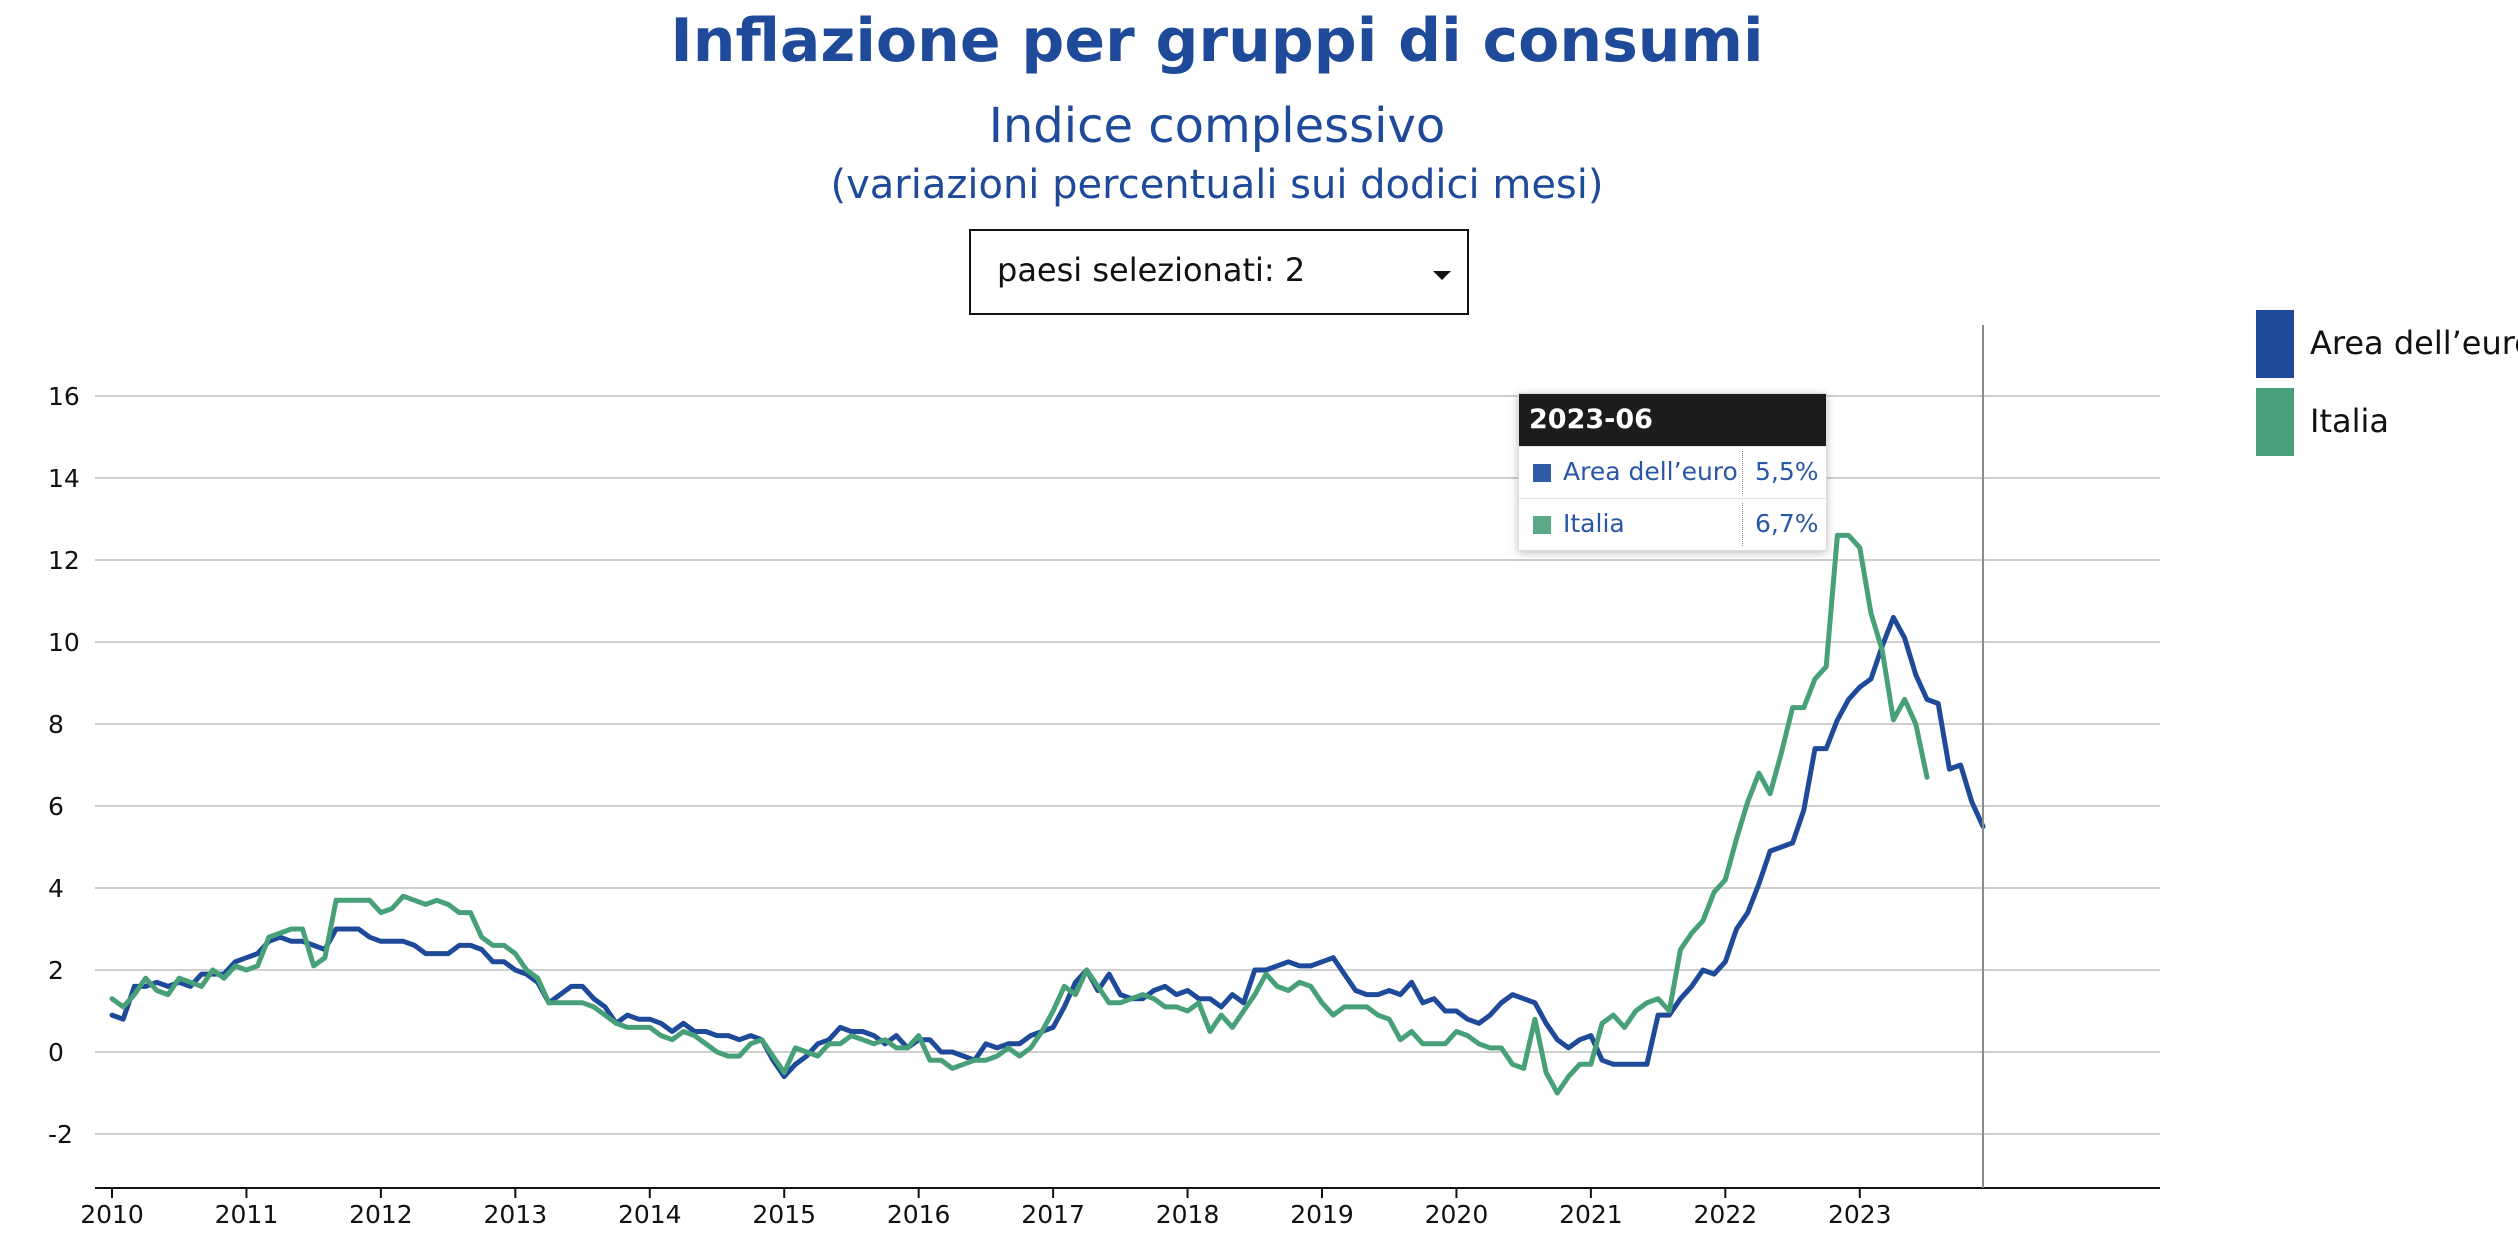 The image size is (2518, 1252). What do you see at coordinates (56, 970) in the screenshot?
I see `y-tick-label: 2` at bounding box center [56, 970].